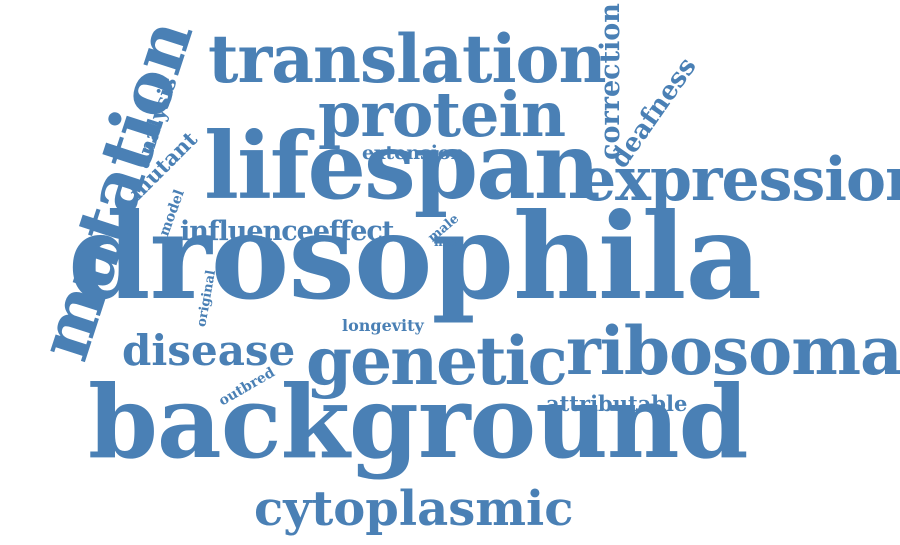 The height and width of the screenshot is (545, 900). What do you see at coordinates (413, 153) in the screenshot?
I see `word-extension: extension` at bounding box center [413, 153].